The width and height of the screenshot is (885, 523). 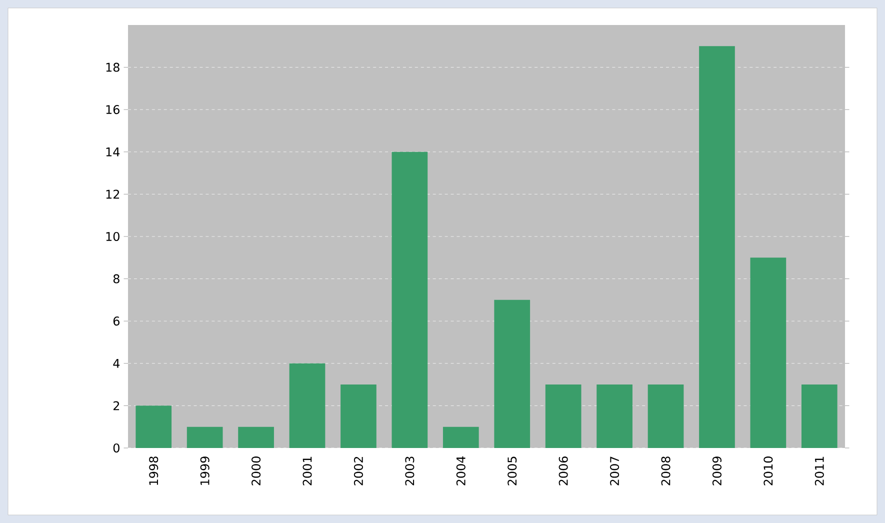 What do you see at coordinates (113, 67) in the screenshot?
I see `y-tick-label: 18` at bounding box center [113, 67].